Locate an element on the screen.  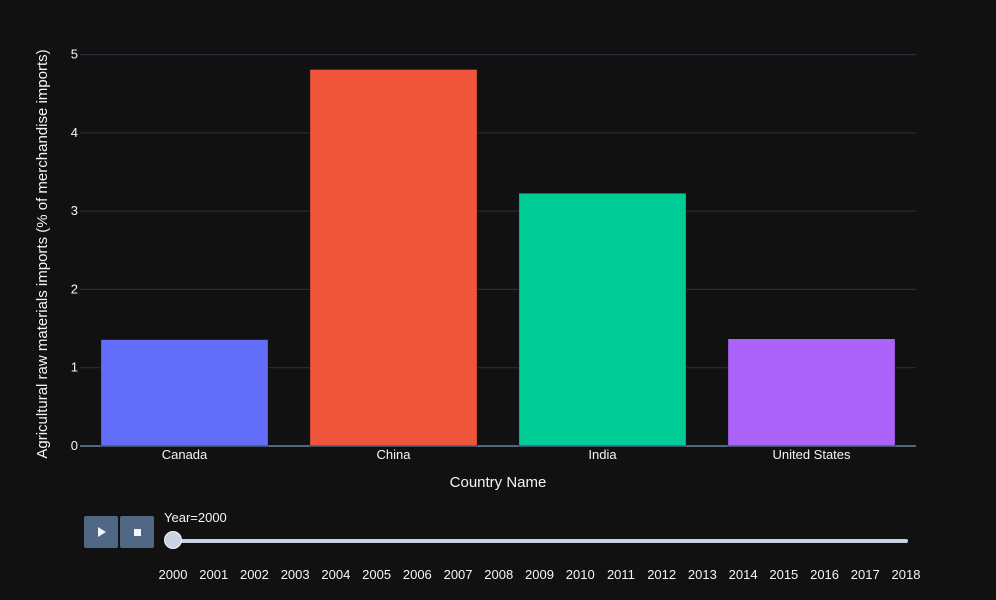
x-tick-label: Canada is located at coordinates (185, 454).